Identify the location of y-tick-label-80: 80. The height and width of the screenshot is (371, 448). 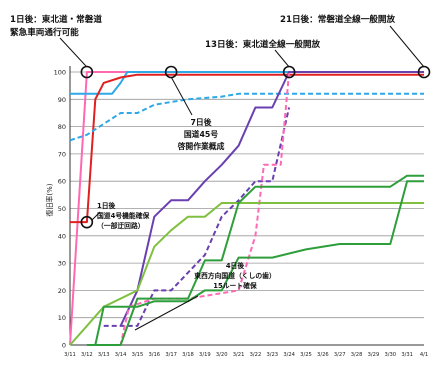
(62, 127).